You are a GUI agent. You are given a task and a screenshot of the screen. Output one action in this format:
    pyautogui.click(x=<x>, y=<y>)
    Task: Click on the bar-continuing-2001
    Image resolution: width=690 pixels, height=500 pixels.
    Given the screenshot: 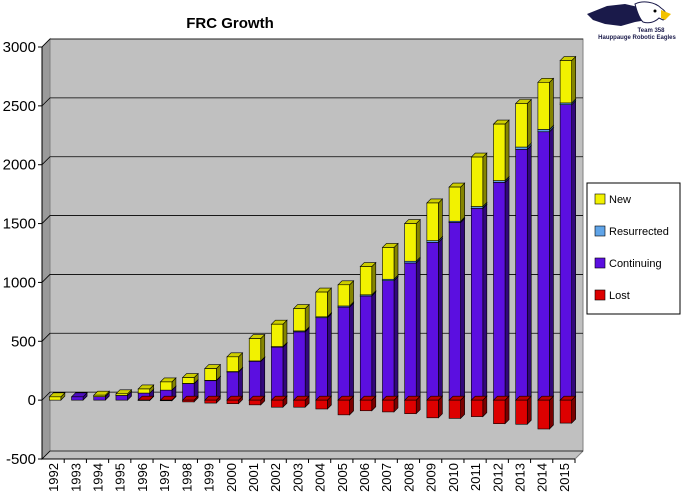 What is the action you would take?
    pyautogui.click(x=257, y=378)
    